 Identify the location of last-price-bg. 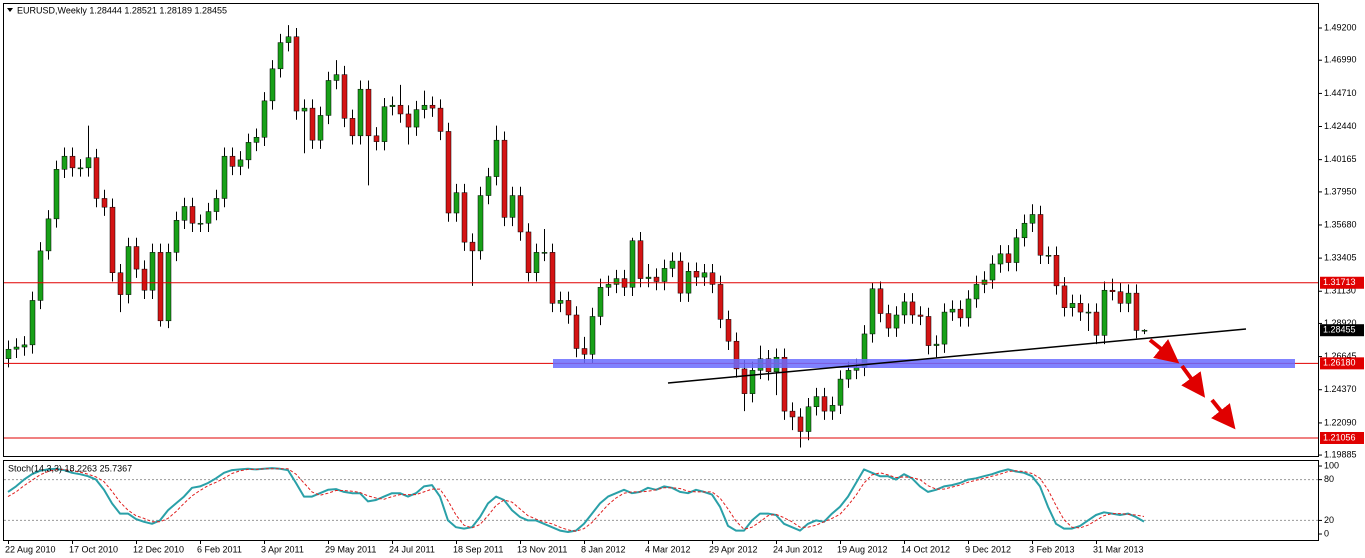
(1342, 330).